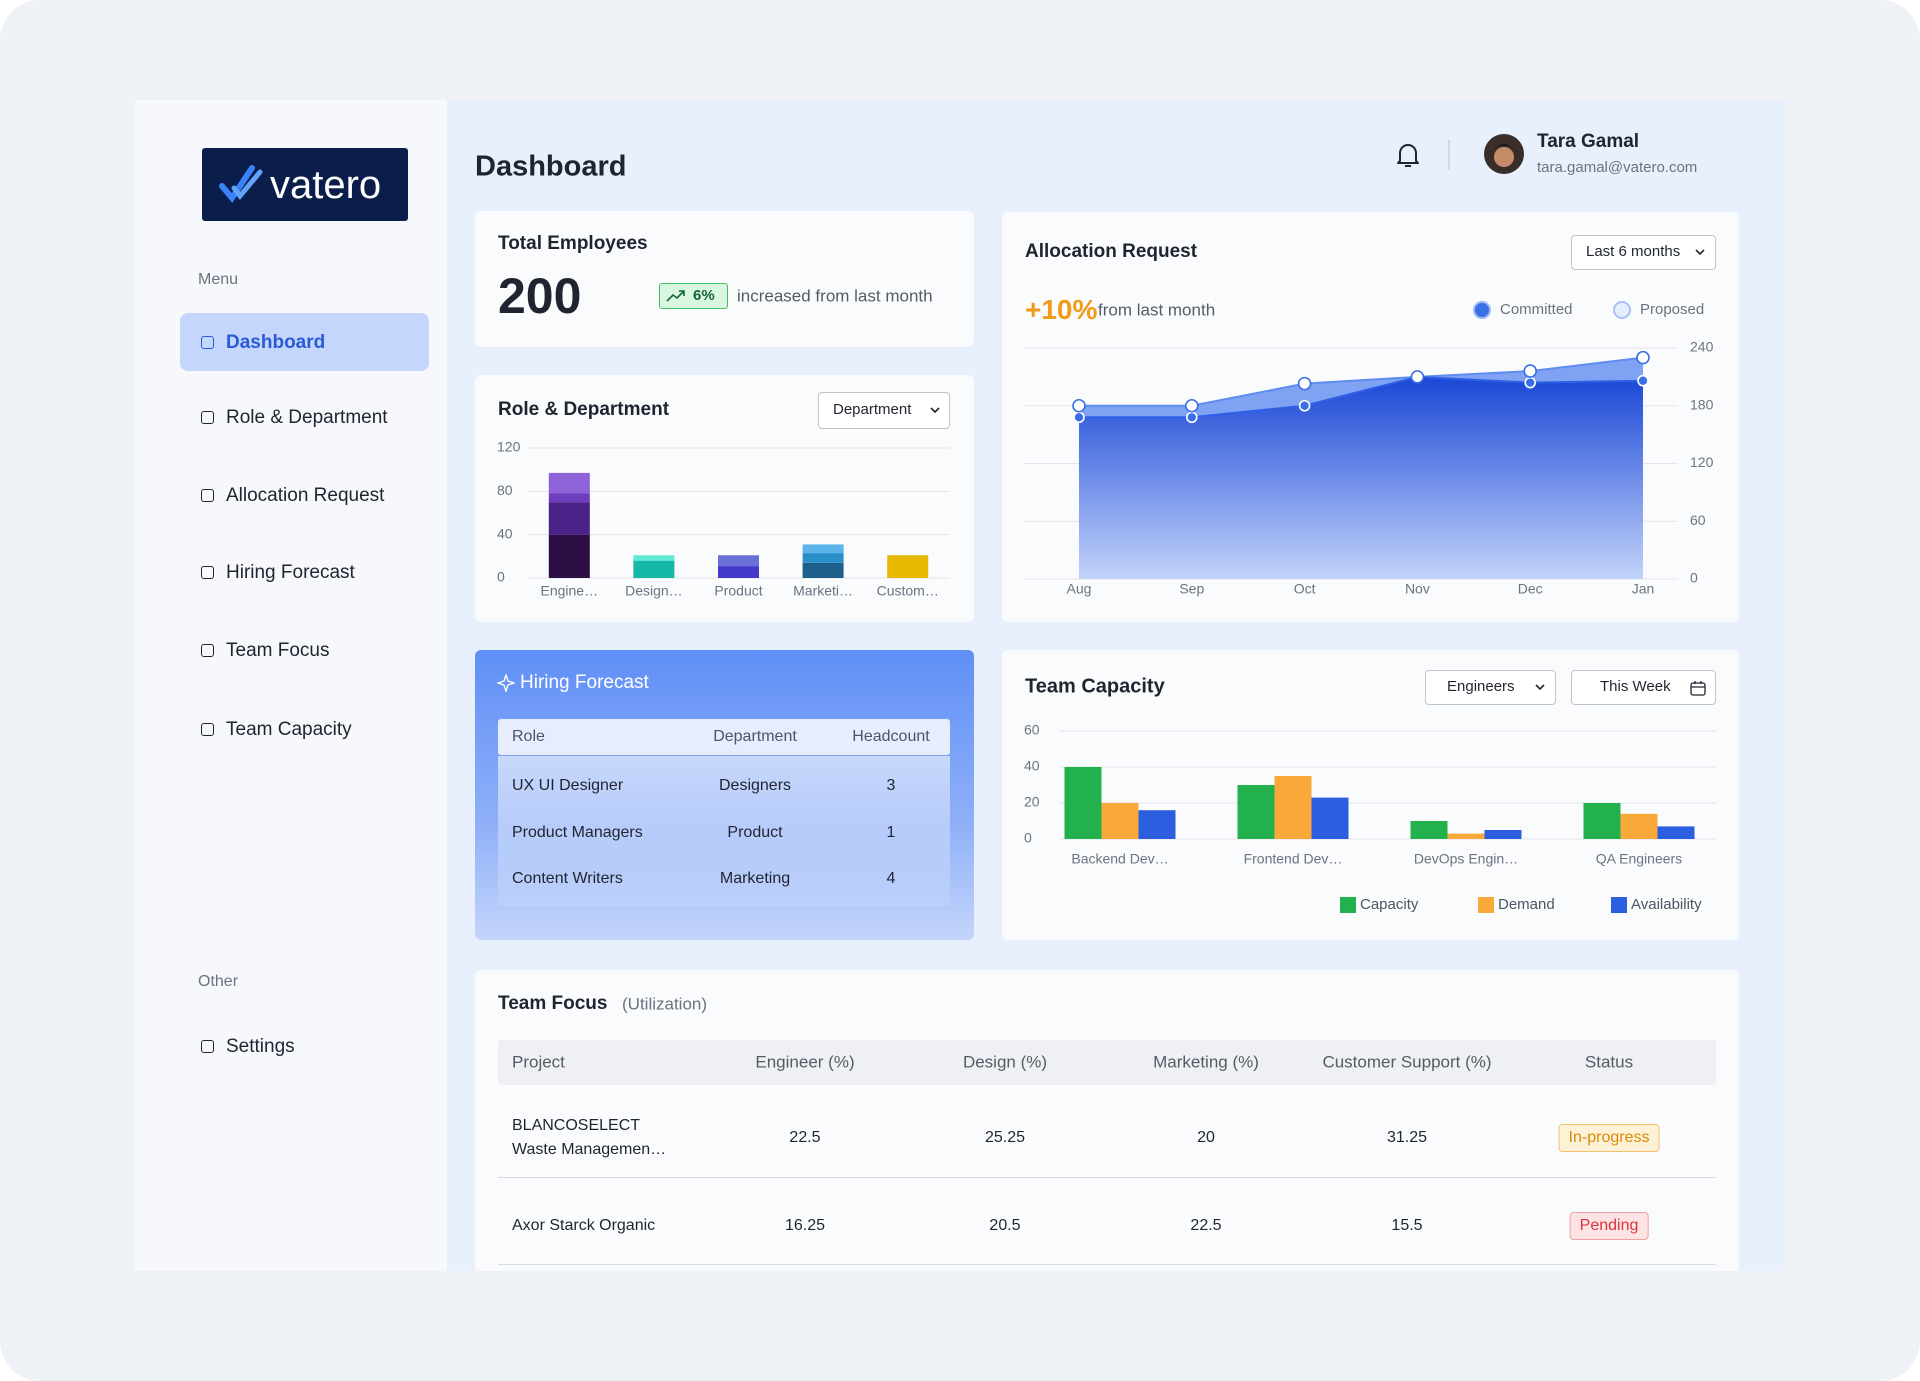 The width and height of the screenshot is (1920, 1381). I want to click on menu-label: Menu, so click(218, 279).